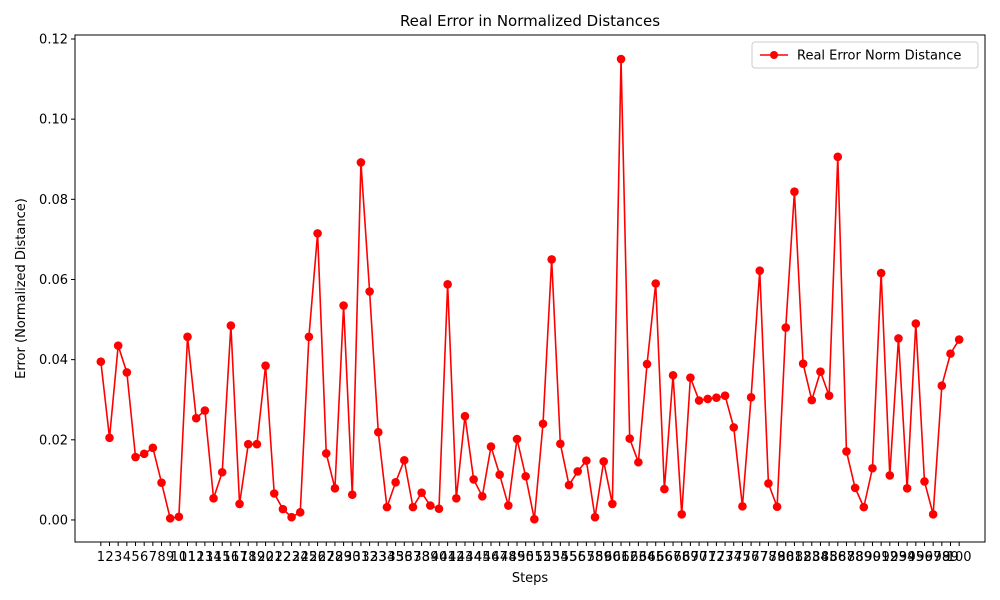 The height and width of the screenshot is (600, 1000). I want to click on x-tick-label: 21, so click(274, 557).